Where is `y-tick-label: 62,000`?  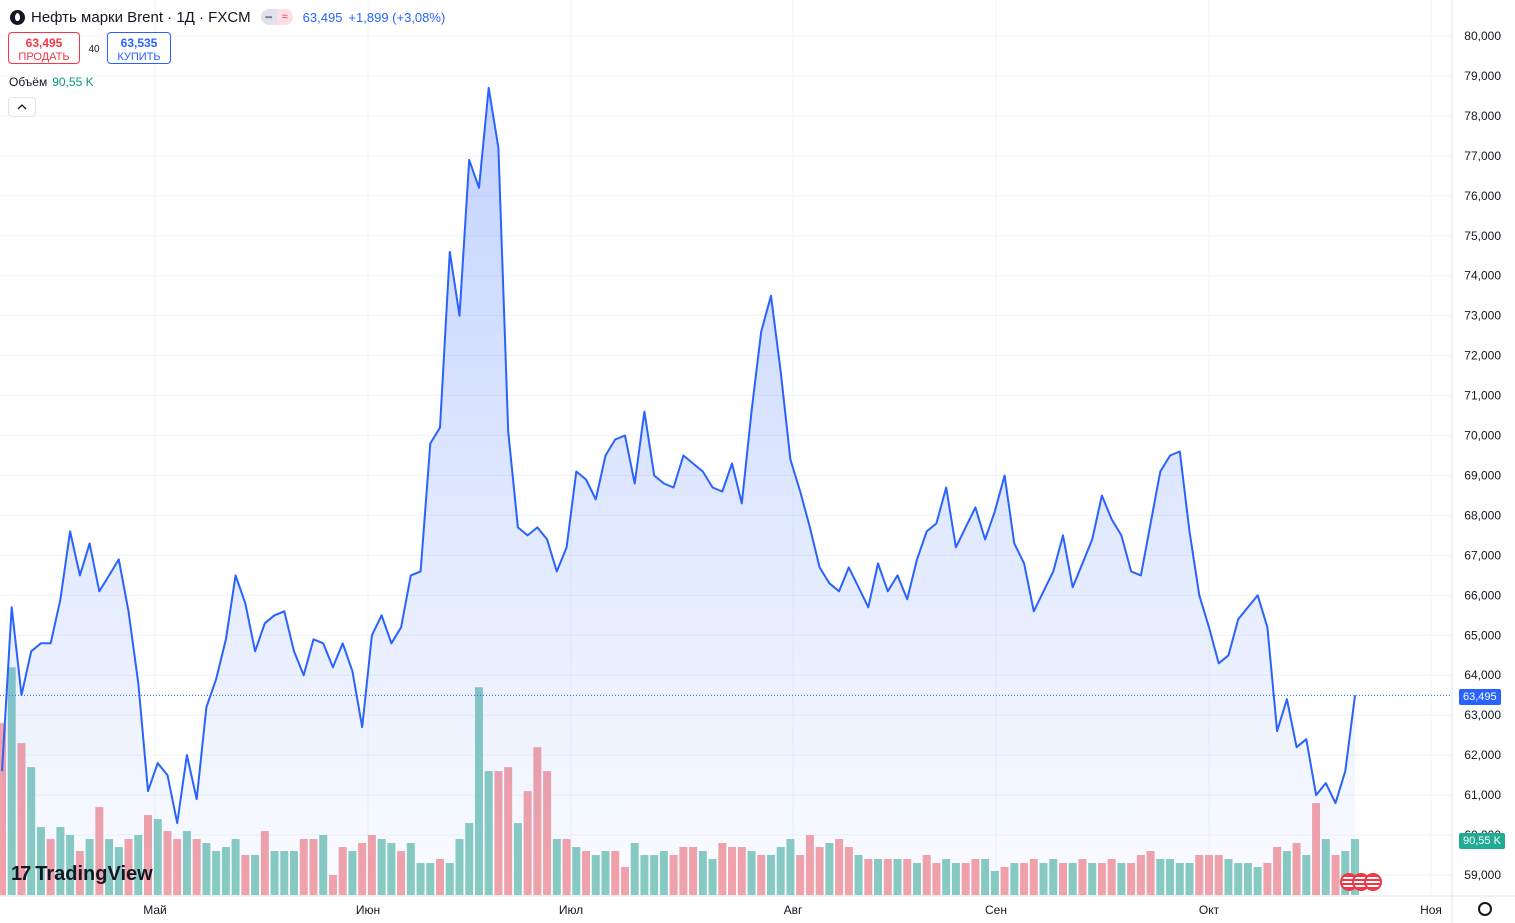
y-tick-label: 62,000 is located at coordinates (1482, 755).